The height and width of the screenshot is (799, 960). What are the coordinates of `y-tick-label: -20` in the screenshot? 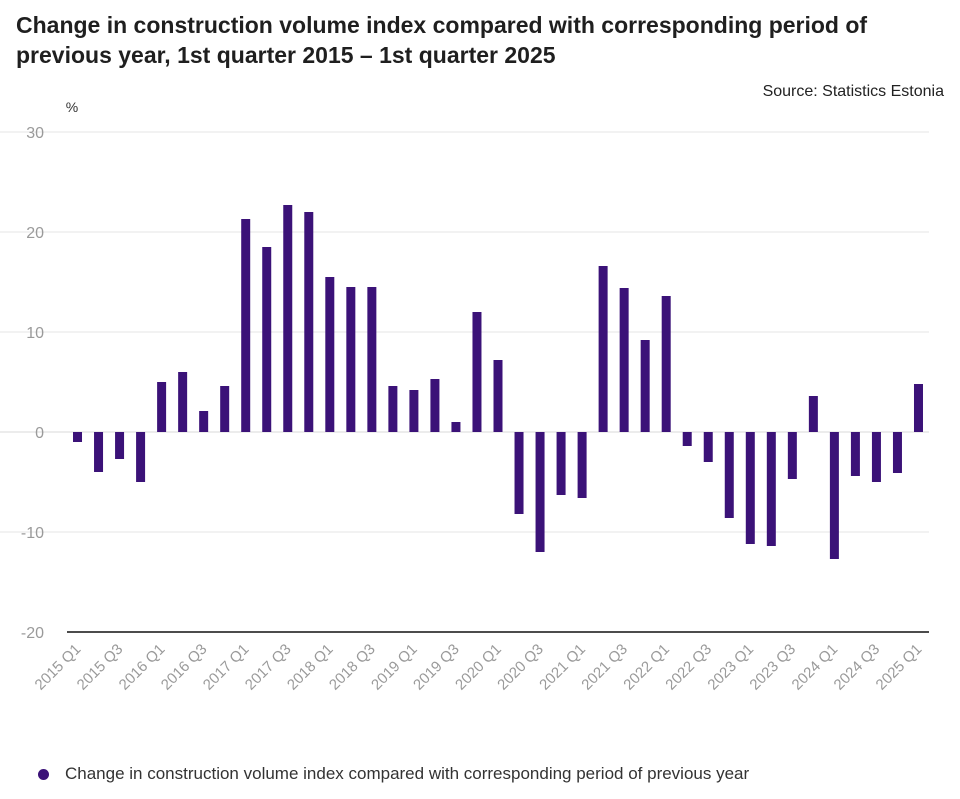 It's located at (32, 633).